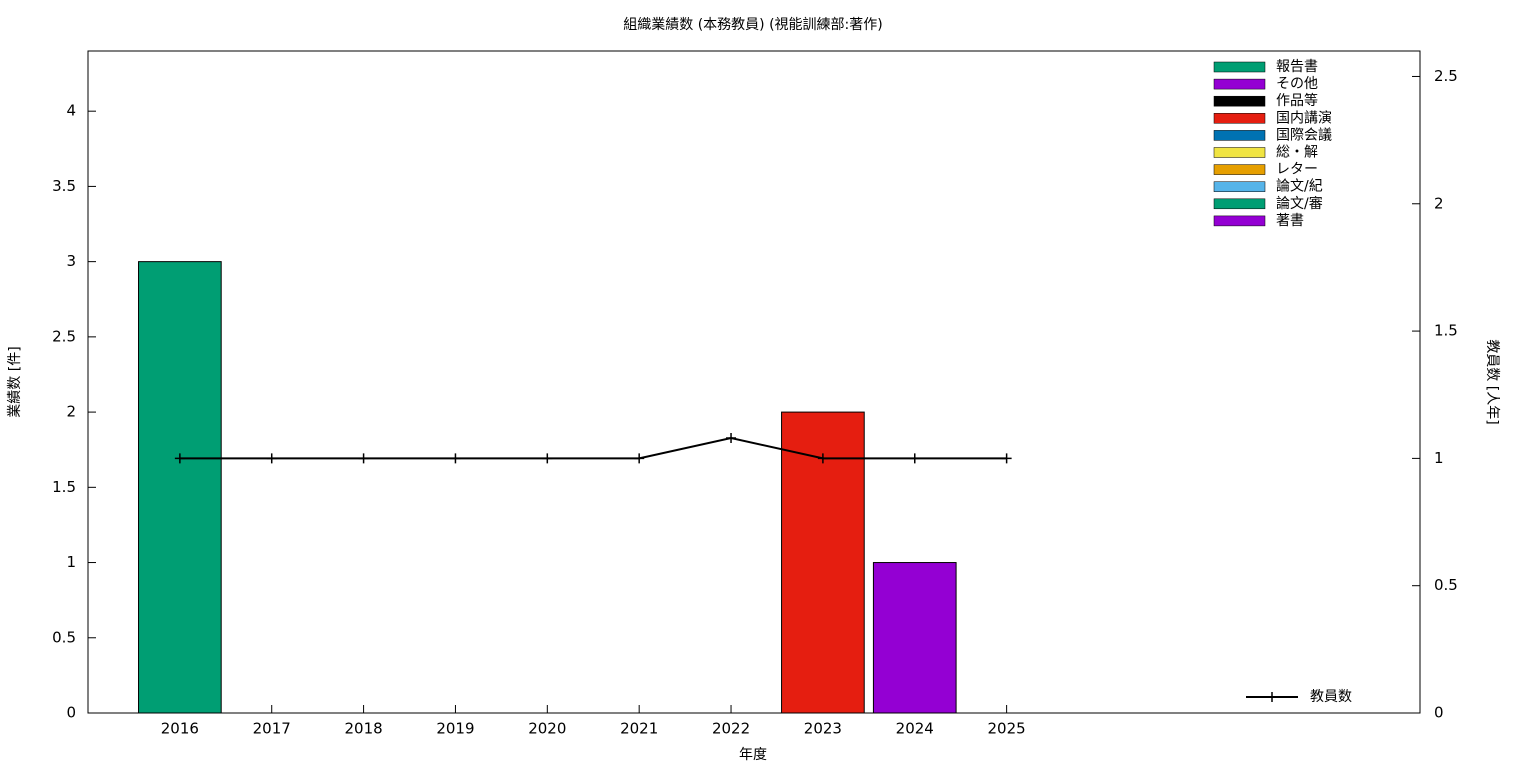 The width and height of the screenshot is (1536, 768). I want to click on x-tick-label: 2020, so click(547, 729).